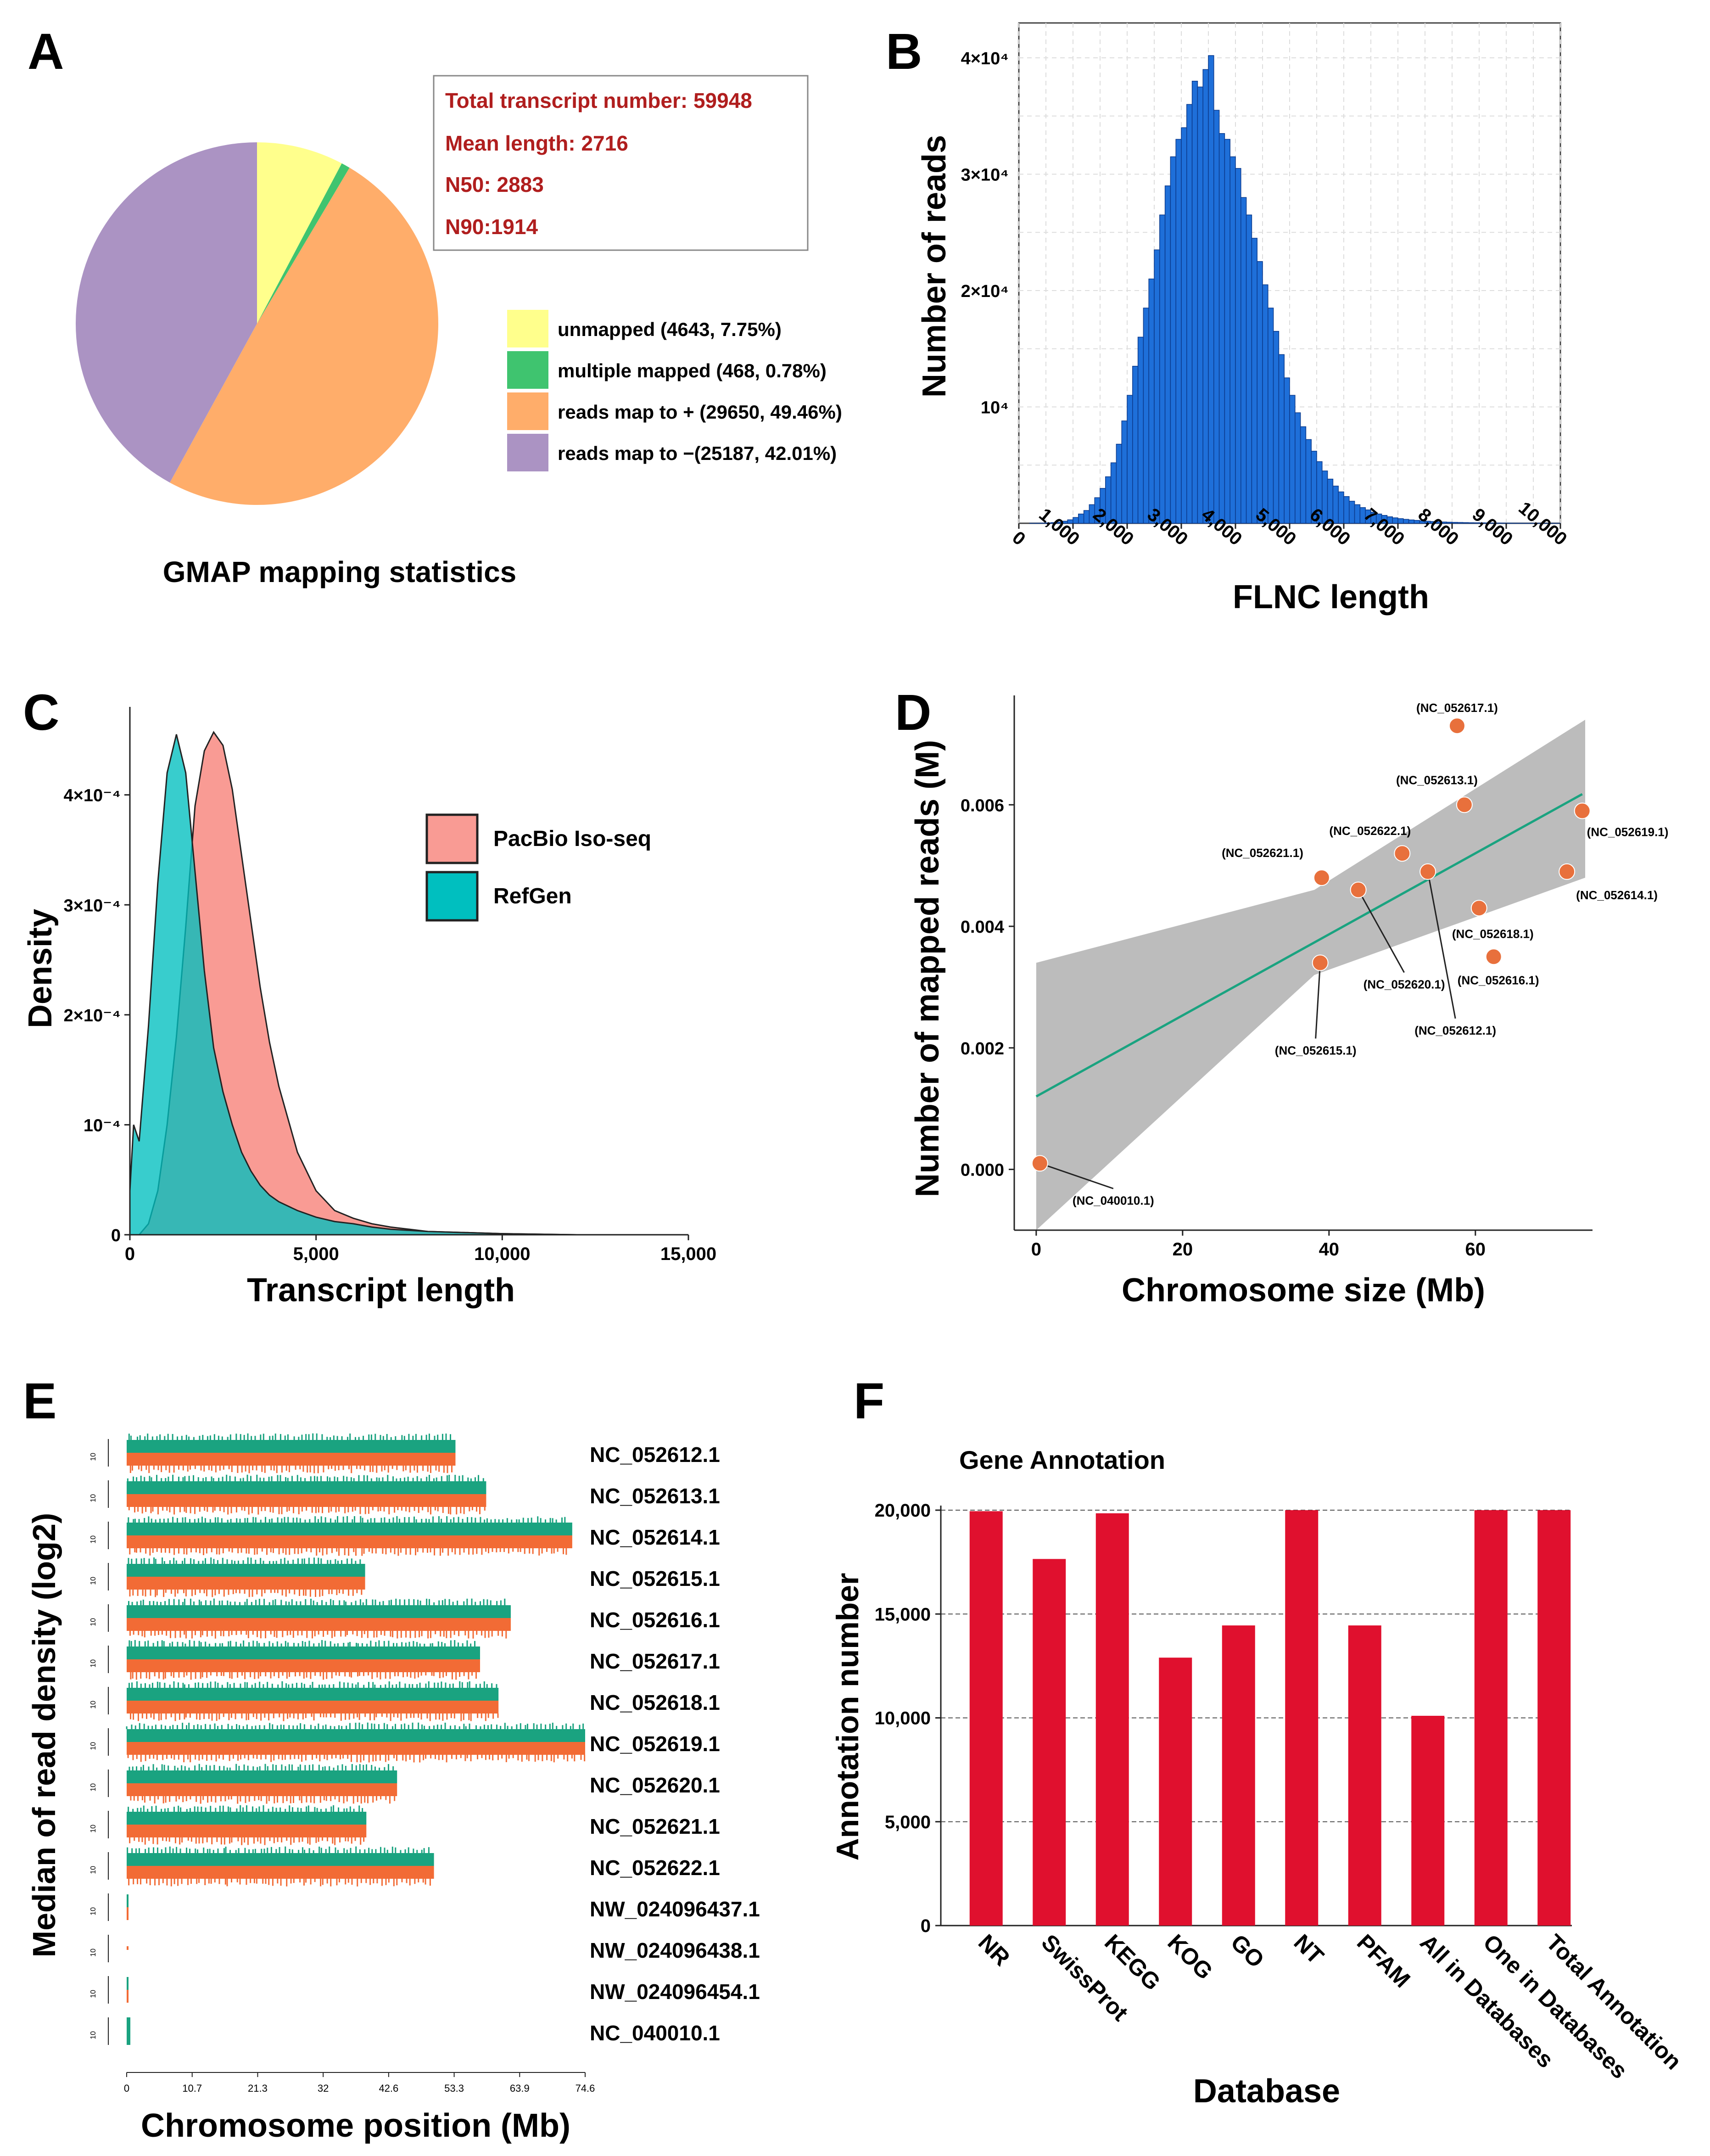 Image resolution: width=1710 pixels, height=2156 pixels. I want to click on track-stub, so click(128, 2031).